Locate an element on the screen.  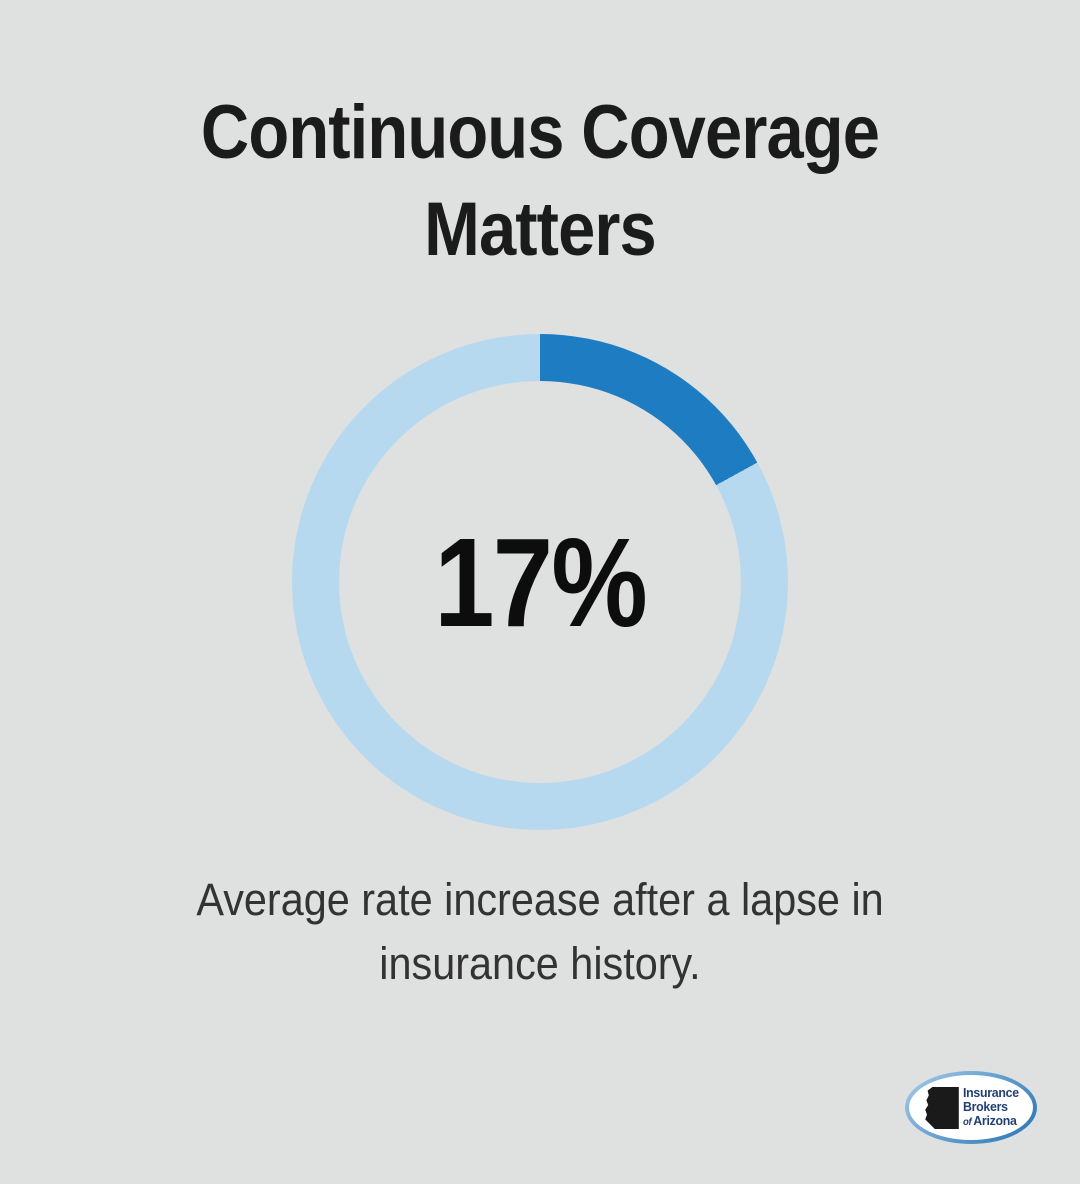
page-title: Continuous Coverage Matters is located at coordinates (540, 181).